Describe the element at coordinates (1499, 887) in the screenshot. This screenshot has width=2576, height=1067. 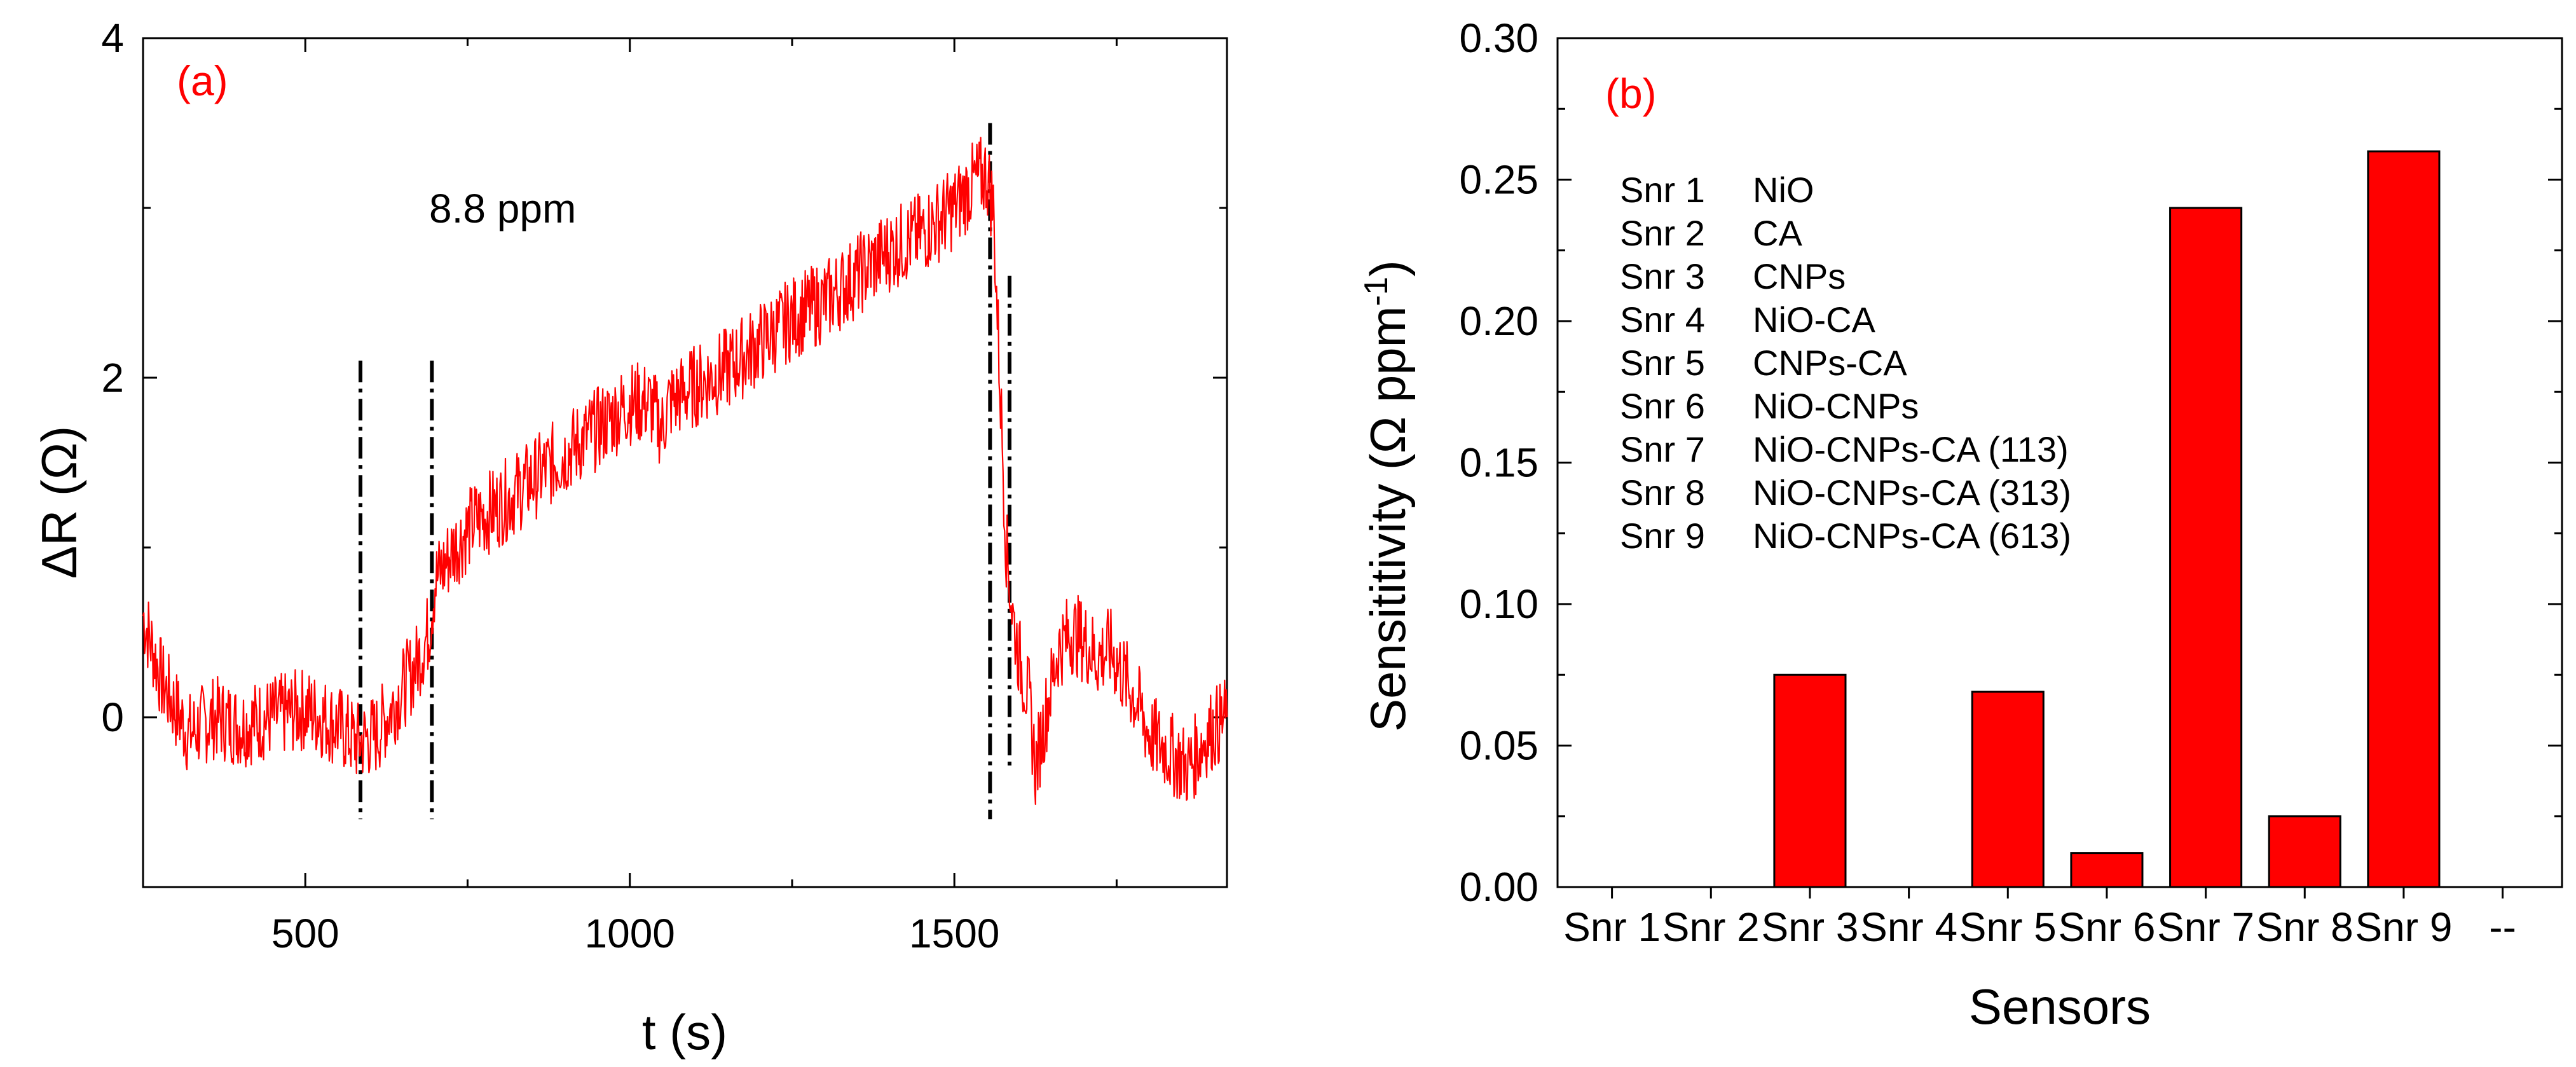
I see `y-tick-label: 0.00` at that location.